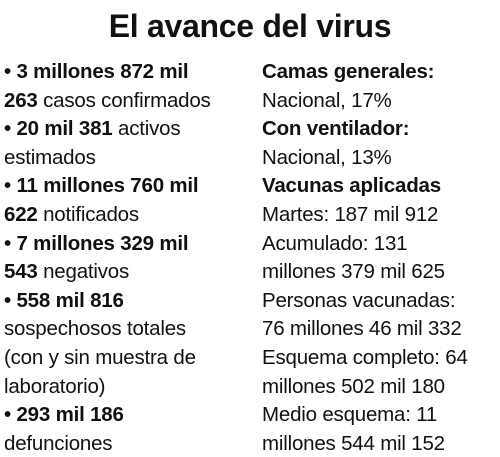 The height and width of the screenshot is (457, 500). Describe the element at coordinates (250, 26) in the screenshot. I see `page-title: El avance del virus` at that location.